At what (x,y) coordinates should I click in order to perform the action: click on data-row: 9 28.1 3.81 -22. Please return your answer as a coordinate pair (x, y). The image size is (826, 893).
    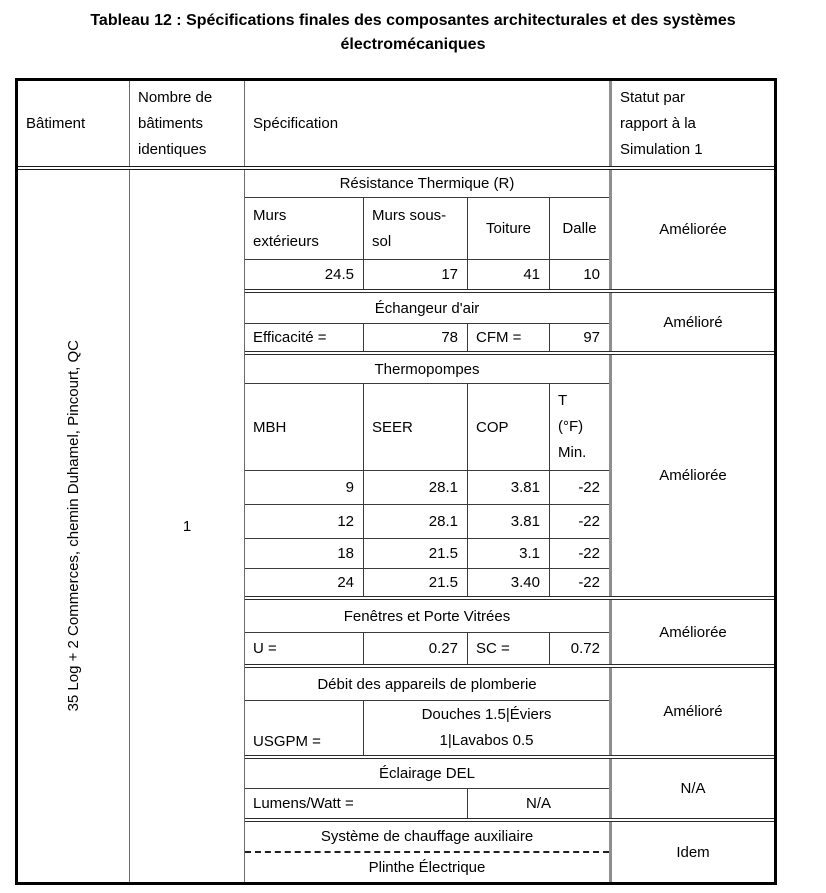
    Looking at the image, I should click on (427, 488).